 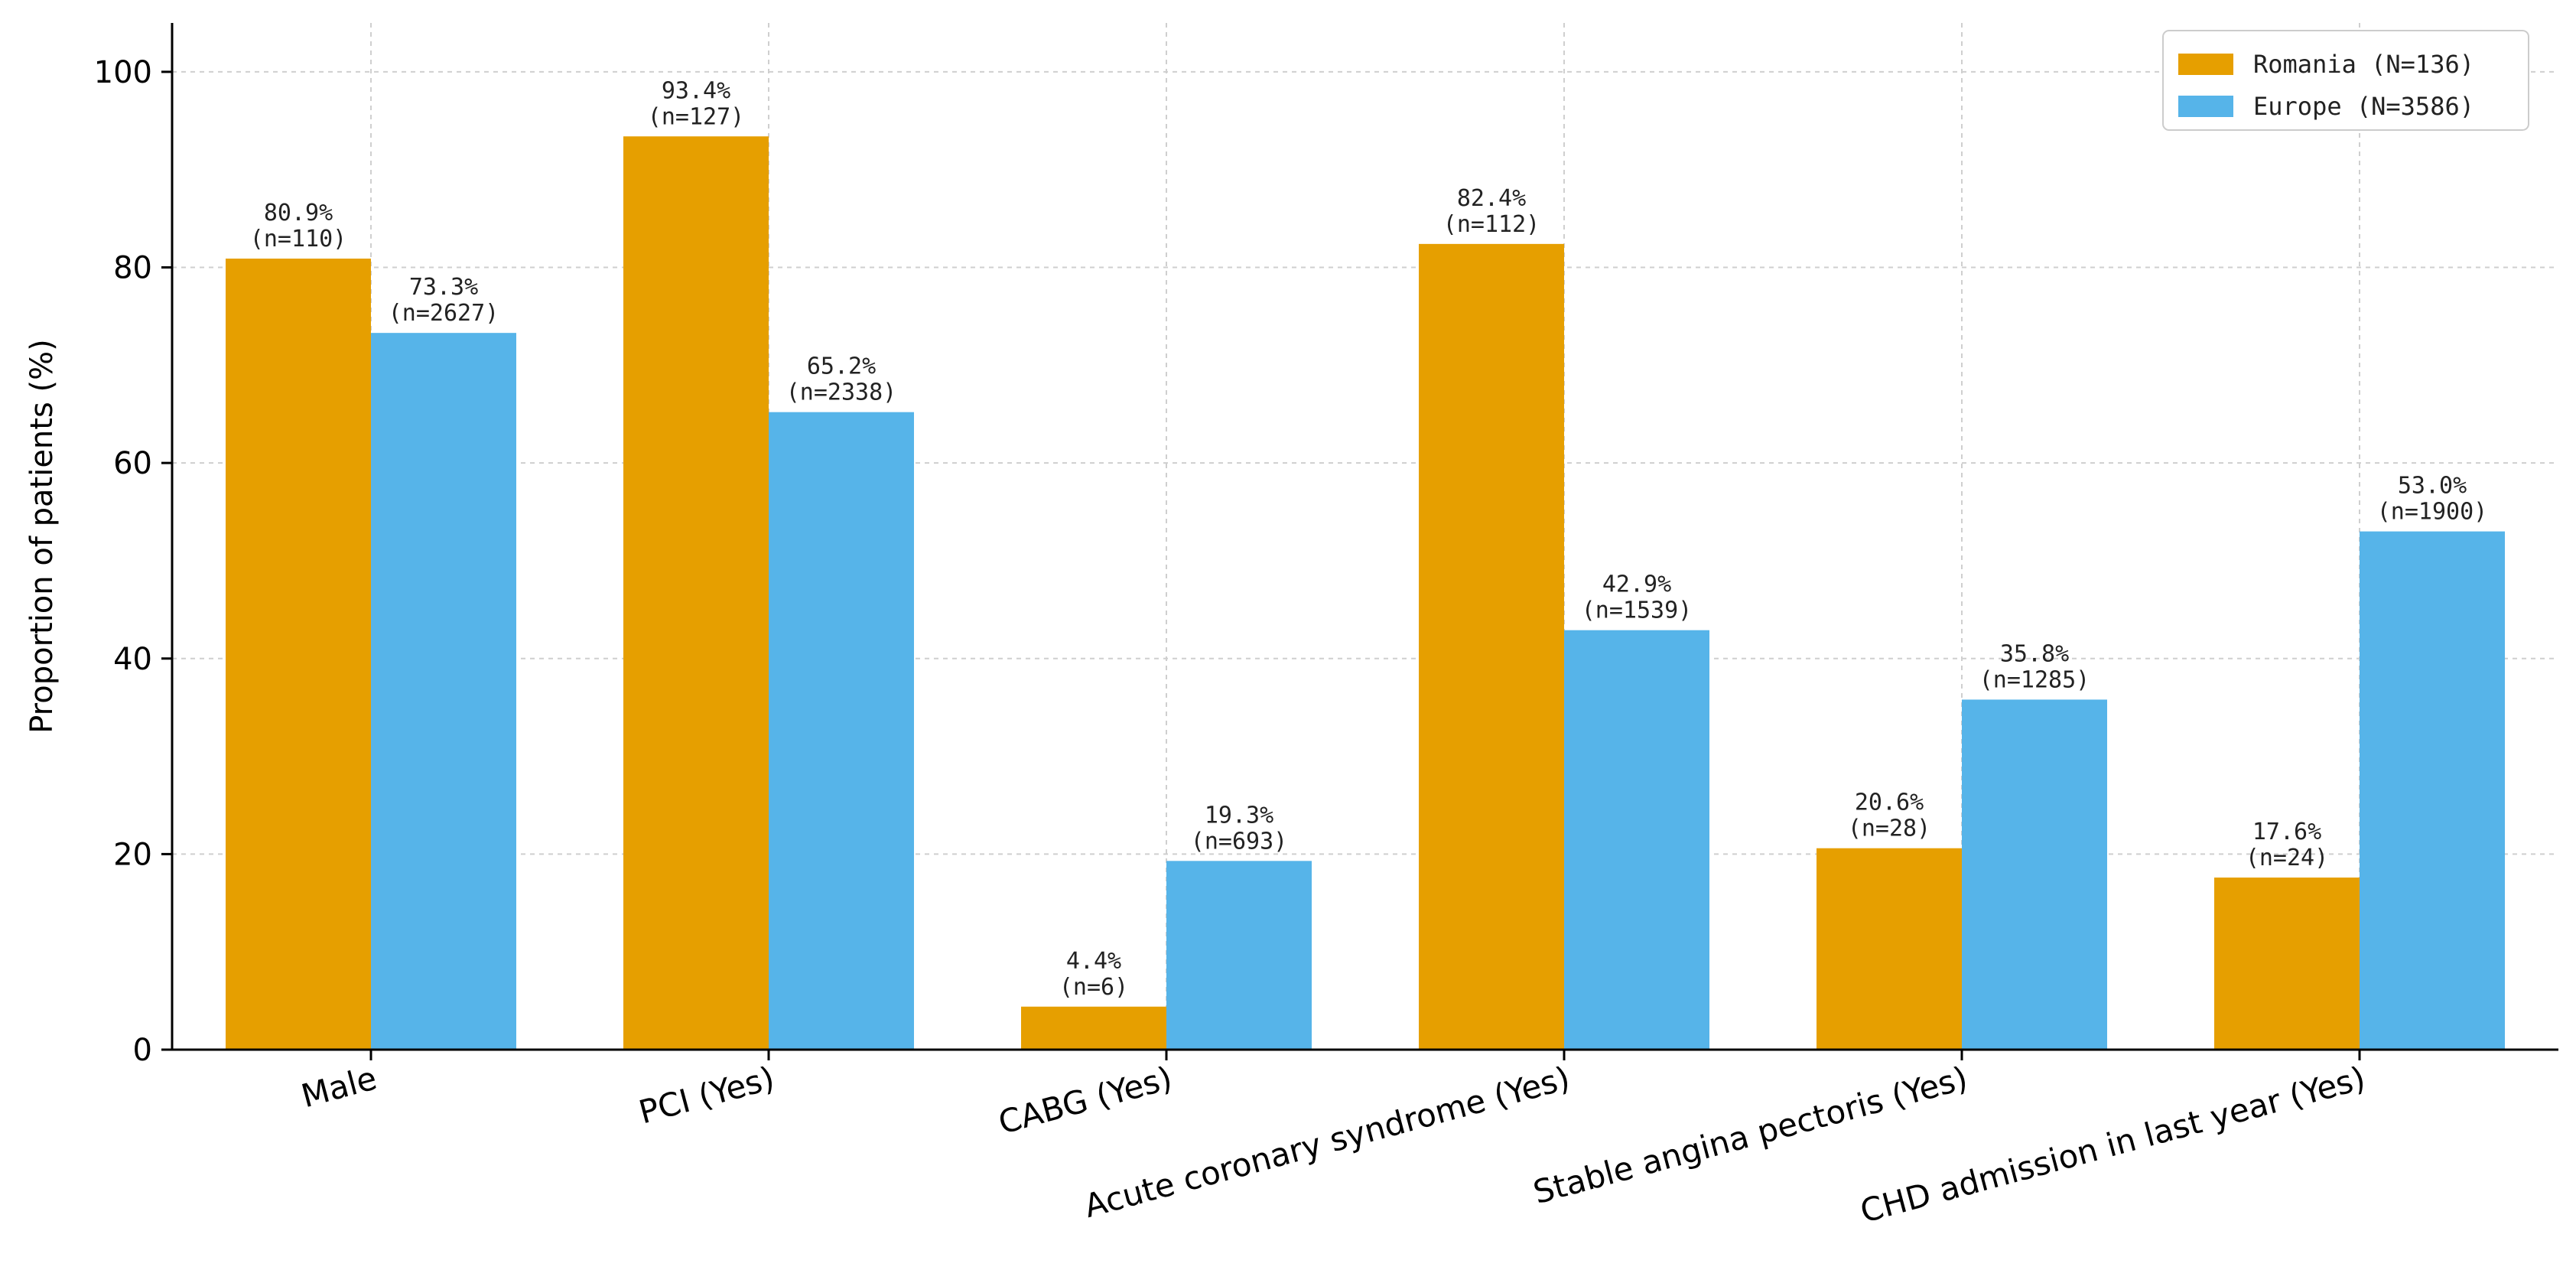 I want to click on bar-romania-male, so click(x=298, y=654).